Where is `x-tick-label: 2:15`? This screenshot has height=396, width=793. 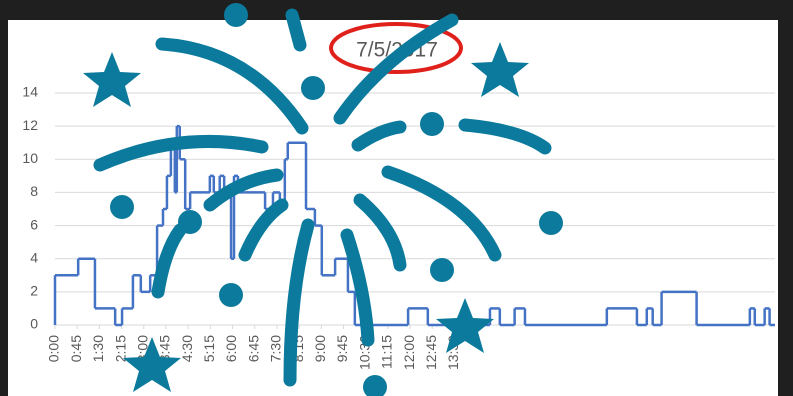 x-tick-label: 2:15 is located at coordinates (120, 348).